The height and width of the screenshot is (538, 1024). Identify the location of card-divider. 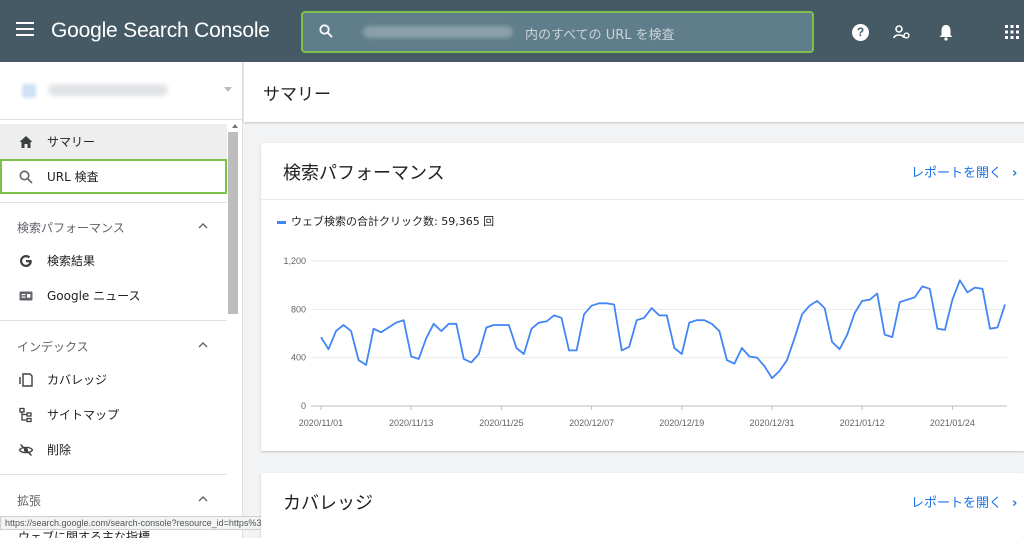
(642, 199).